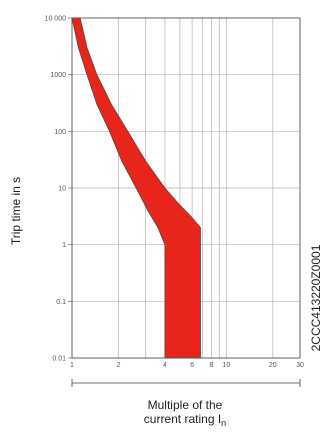  Describe the element at coordinates (16, 211) in the screenshot. I see `y-axis-label: Trip time in s` at that location.